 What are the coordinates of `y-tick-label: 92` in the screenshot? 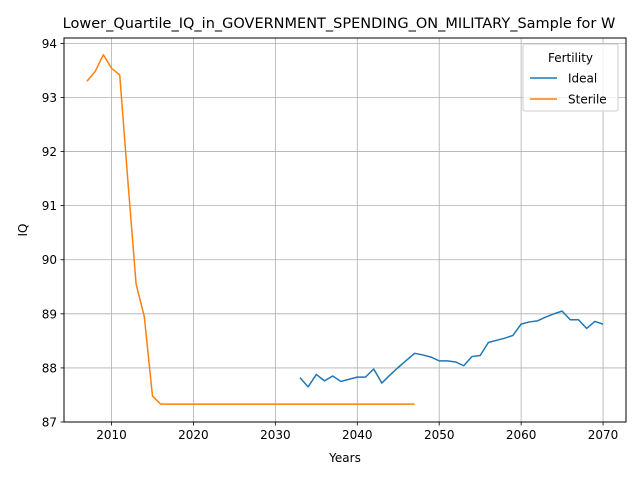 It's located at (49, 152).